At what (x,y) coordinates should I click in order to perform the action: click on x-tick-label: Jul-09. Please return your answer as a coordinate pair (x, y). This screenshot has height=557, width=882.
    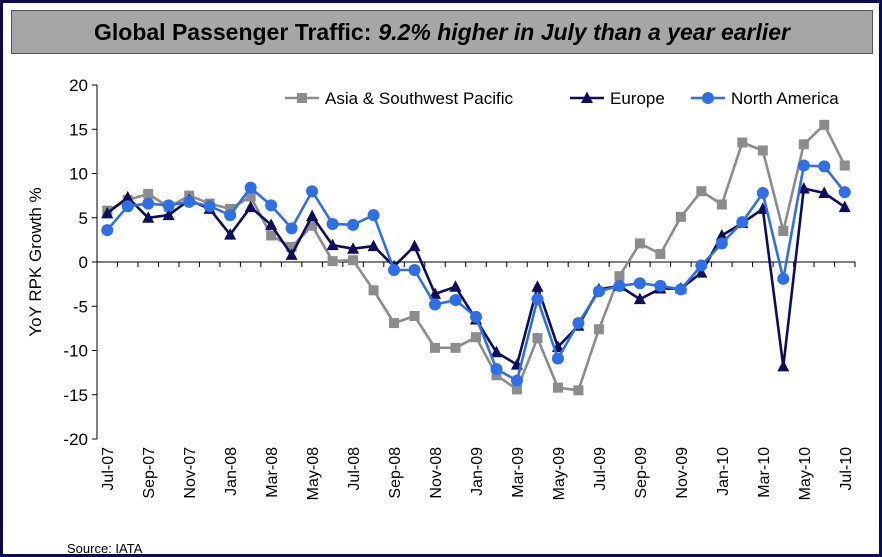
    Looking at the image, I should click on (600, 469).